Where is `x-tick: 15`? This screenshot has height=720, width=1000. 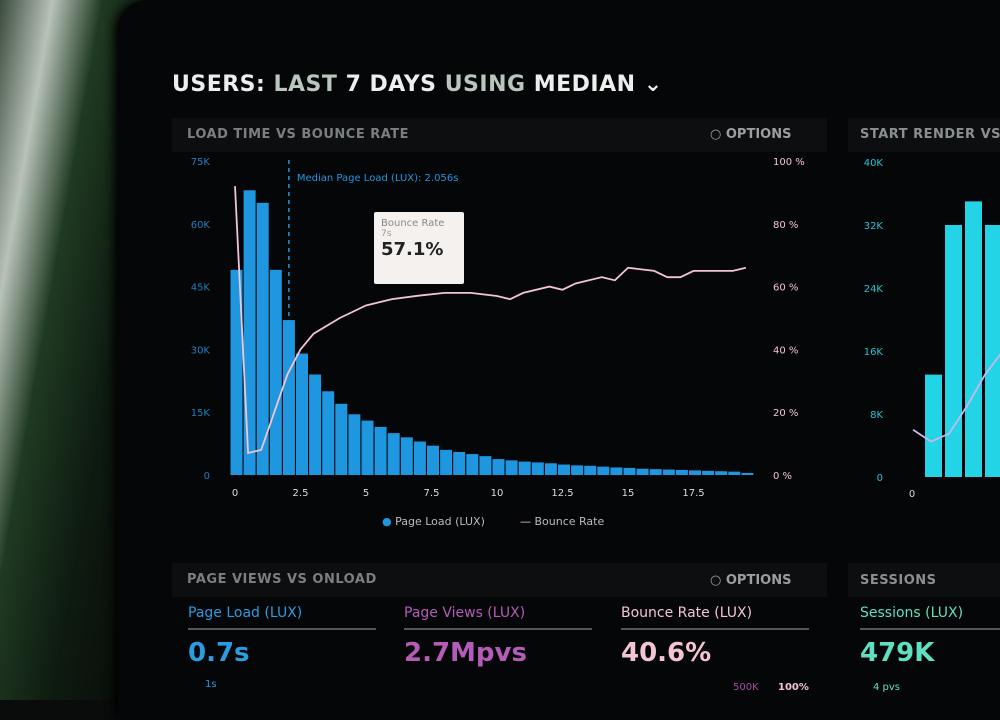 x-tick: 15 is located at coordinates (628, 493).